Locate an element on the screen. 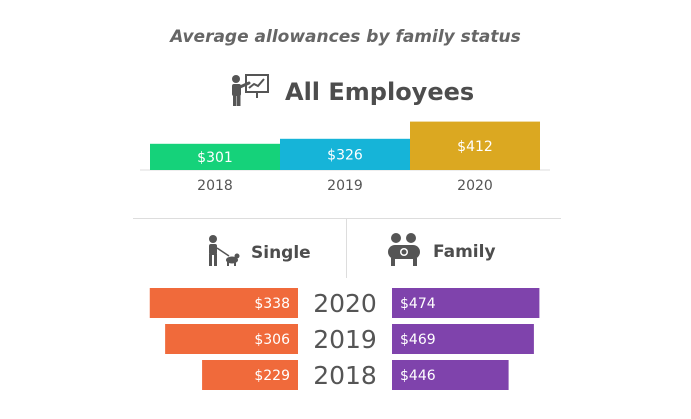 Image resolution: width=691 pixels, height=419 pixels. data-label-2020: $412 is located at coordinates (475, 147).